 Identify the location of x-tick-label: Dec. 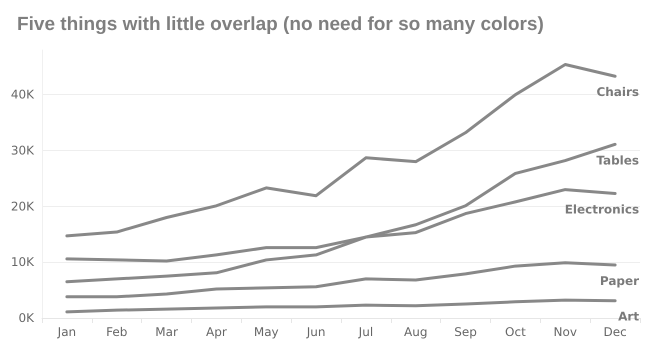
(615, 332).